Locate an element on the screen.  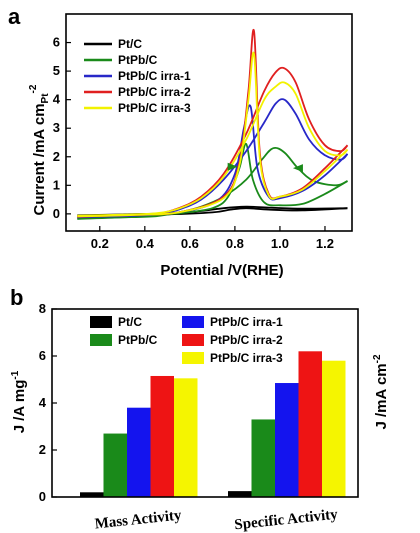
panel-a-y-tick-label-2: 2 is located at coordinates (56, 156).